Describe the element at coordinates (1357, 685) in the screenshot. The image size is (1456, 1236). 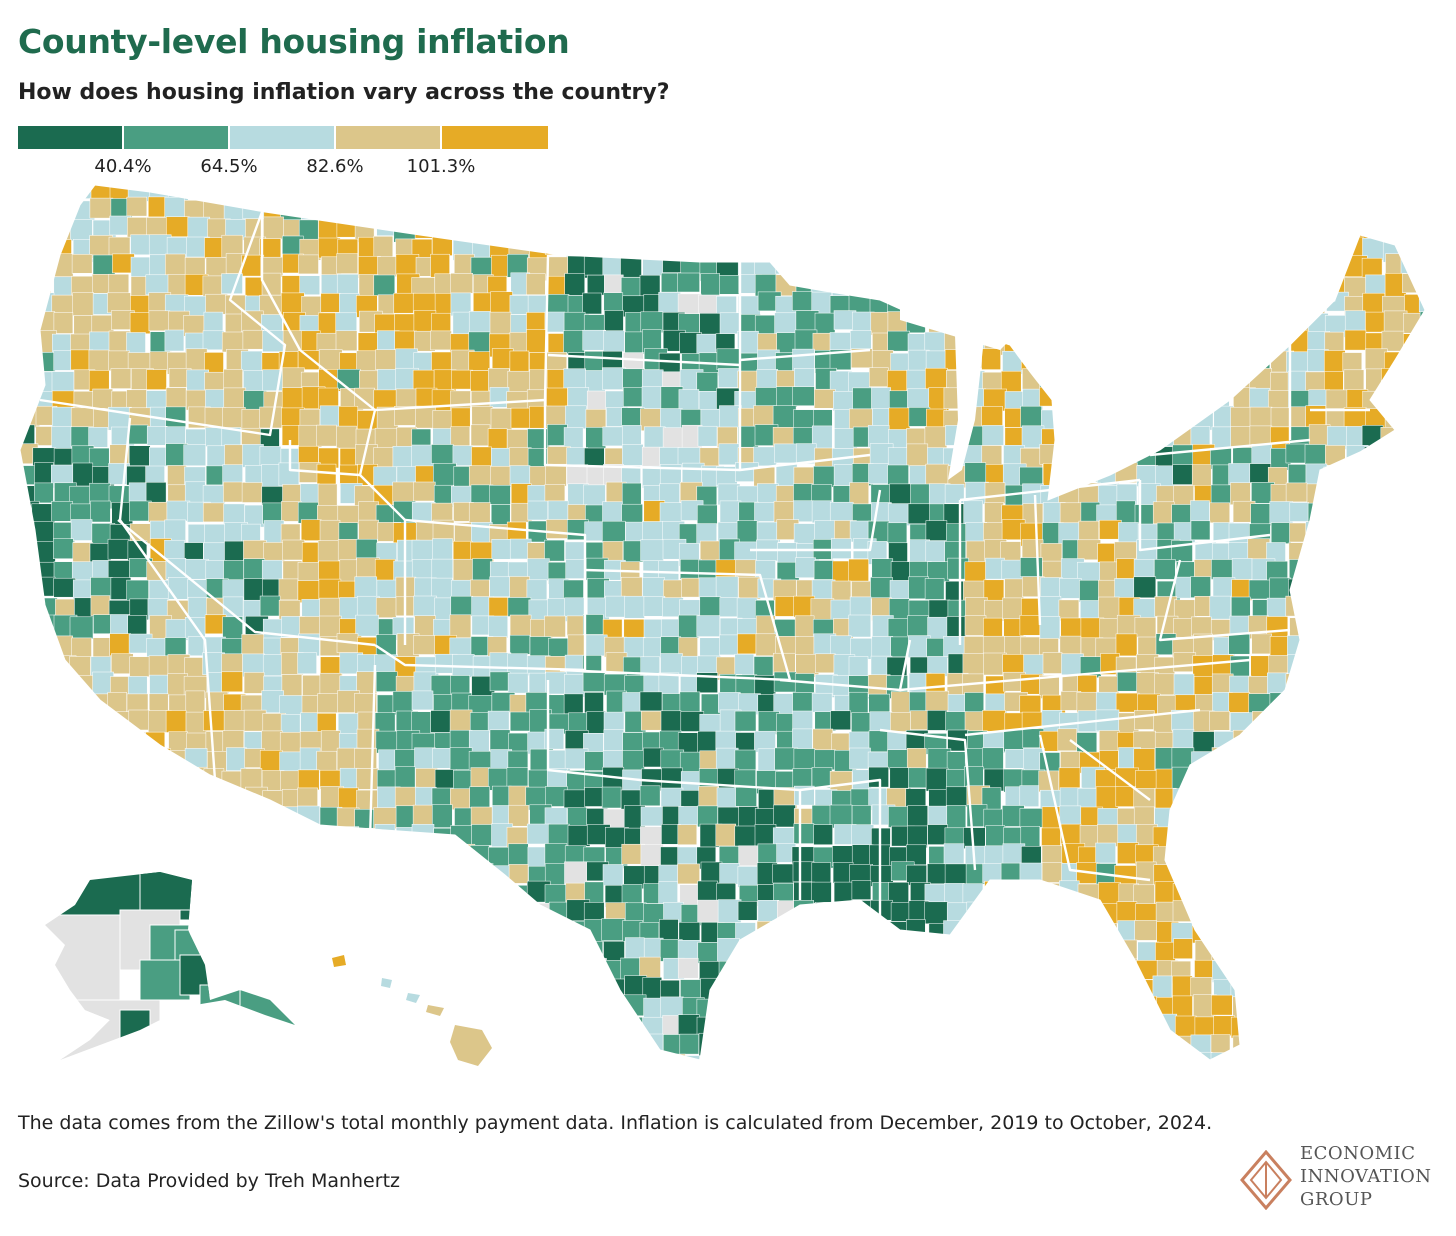
I see `county-cell-2020` at that location.